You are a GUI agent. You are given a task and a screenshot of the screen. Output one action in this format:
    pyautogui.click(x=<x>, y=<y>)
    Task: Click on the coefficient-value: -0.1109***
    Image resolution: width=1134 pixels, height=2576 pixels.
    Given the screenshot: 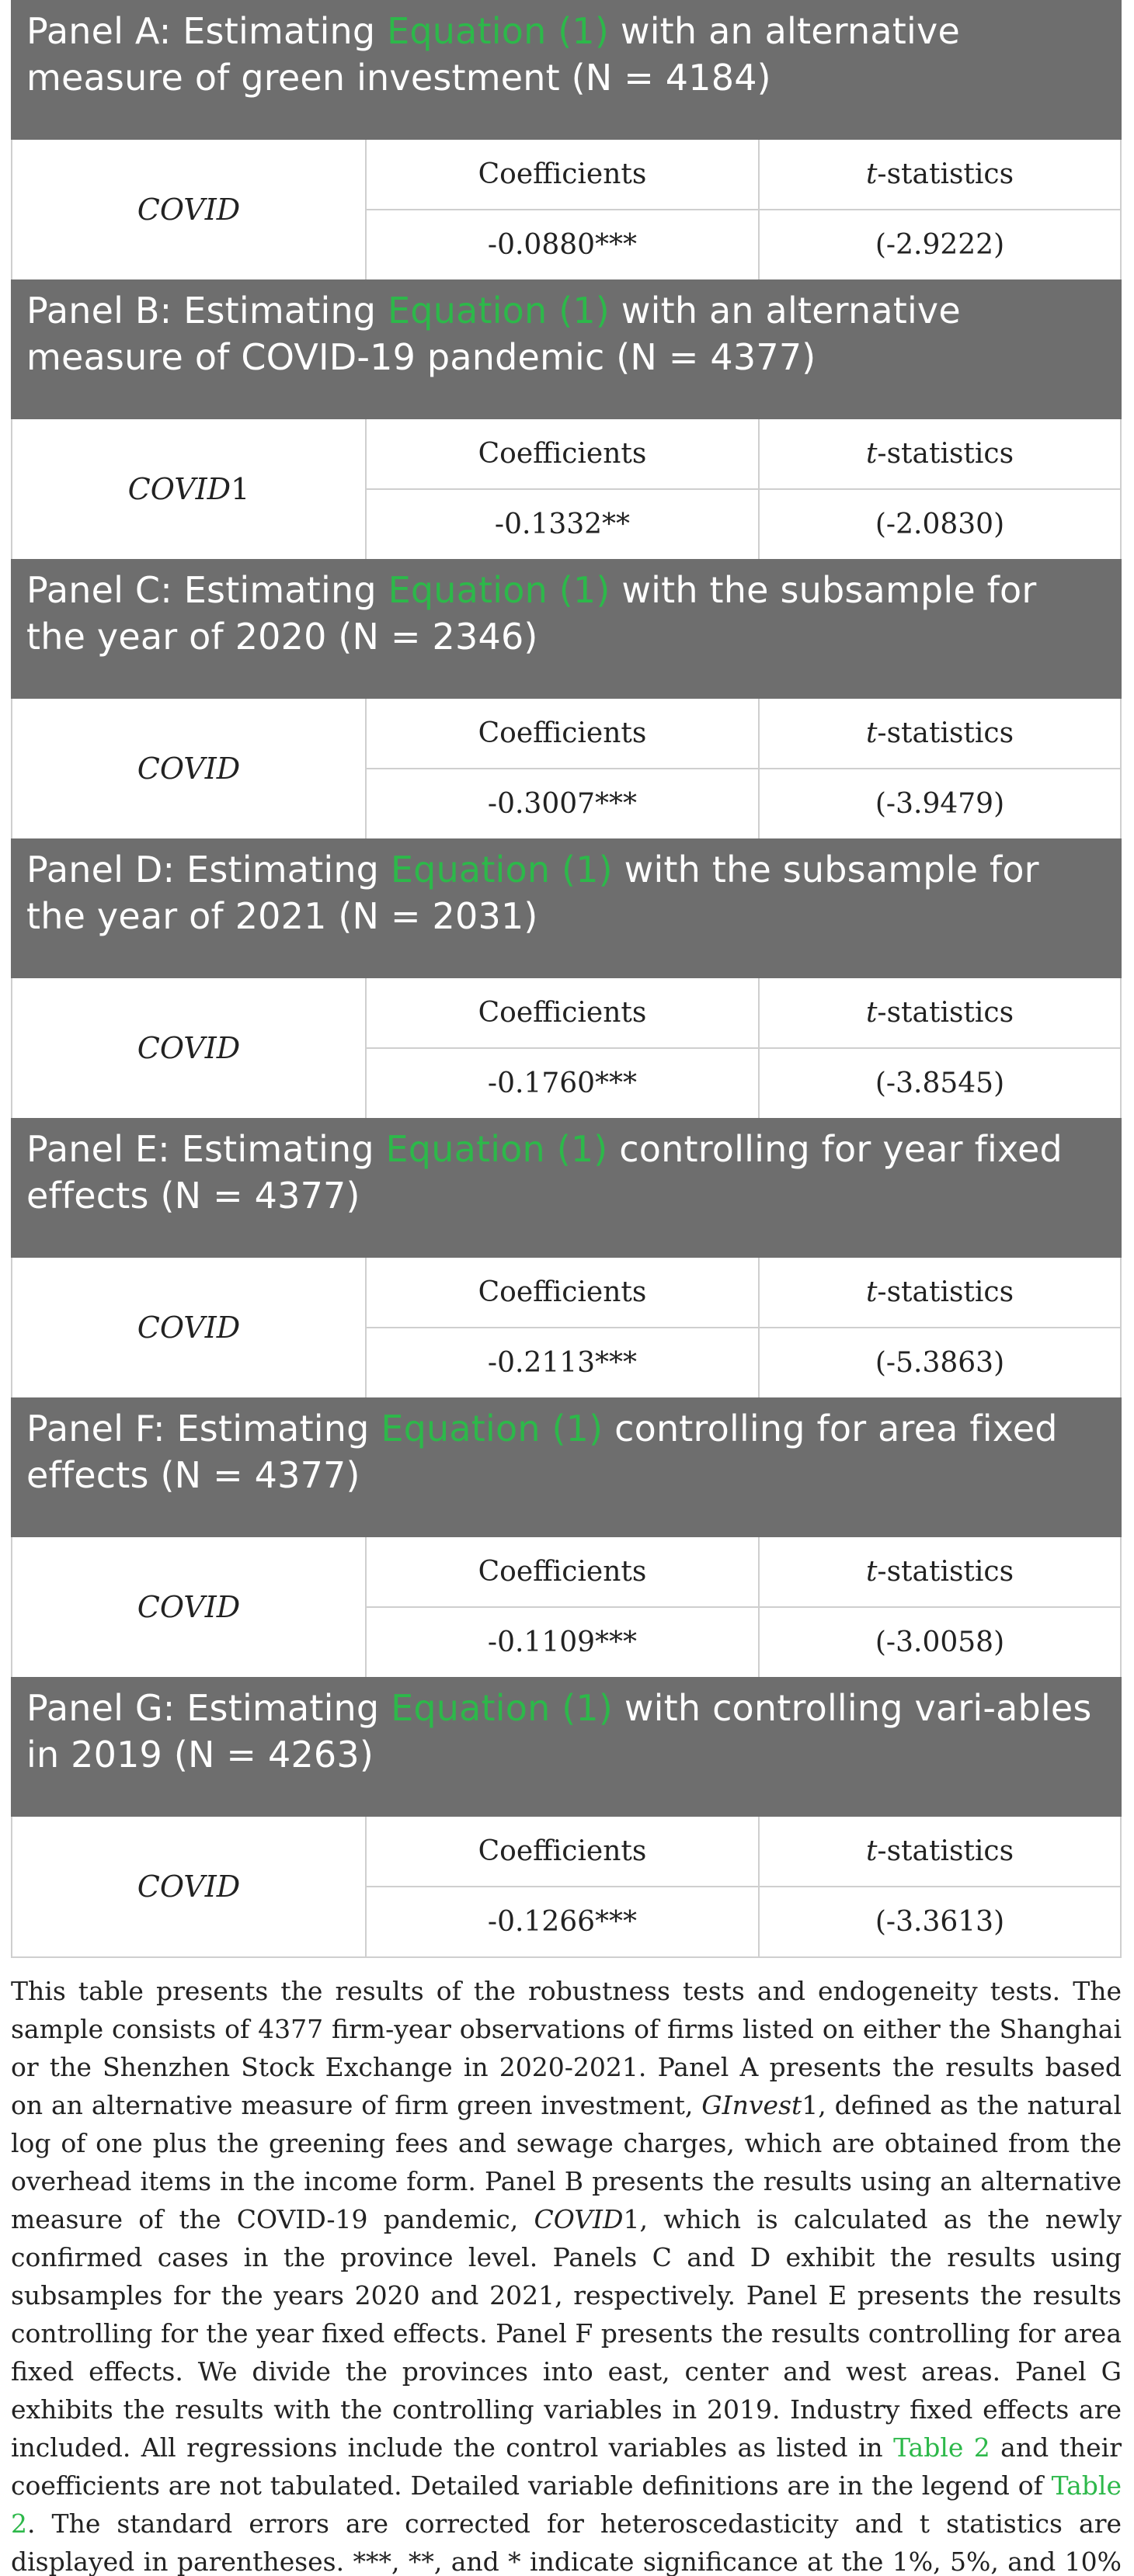 What is the action you would take?
    pyautogui.click(x=563, y=1642)
    